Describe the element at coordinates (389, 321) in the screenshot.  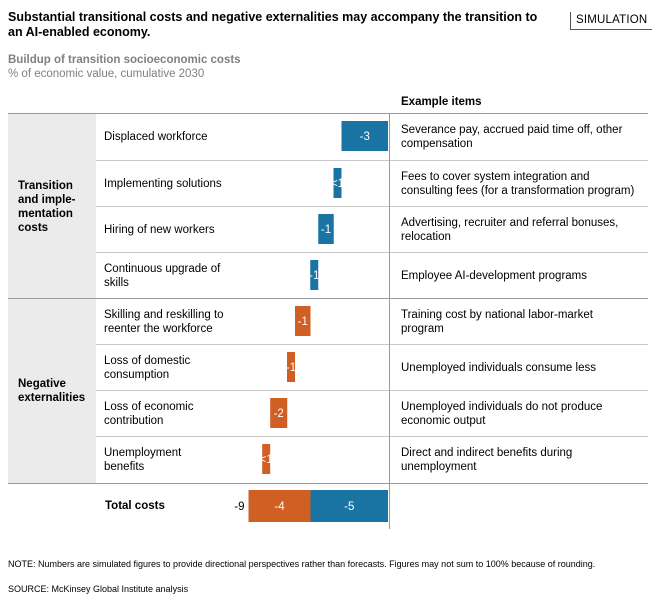
I see `examples-divider` at that location.